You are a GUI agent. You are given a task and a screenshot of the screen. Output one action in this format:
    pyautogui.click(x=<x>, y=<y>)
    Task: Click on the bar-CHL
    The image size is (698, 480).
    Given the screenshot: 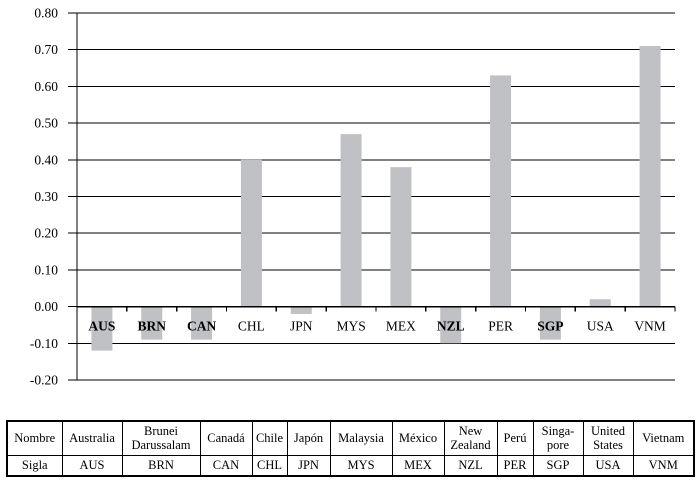 What is the action you would take?
    pyautogui.click(x=251, y=233)
    